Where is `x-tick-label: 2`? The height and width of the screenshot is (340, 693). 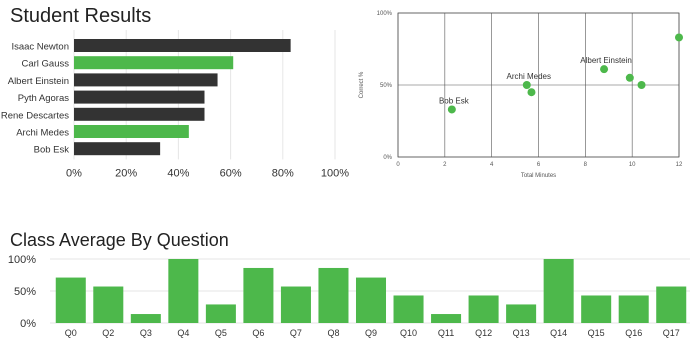 x-tick-label: 2 is located at coordinates (445, 165).